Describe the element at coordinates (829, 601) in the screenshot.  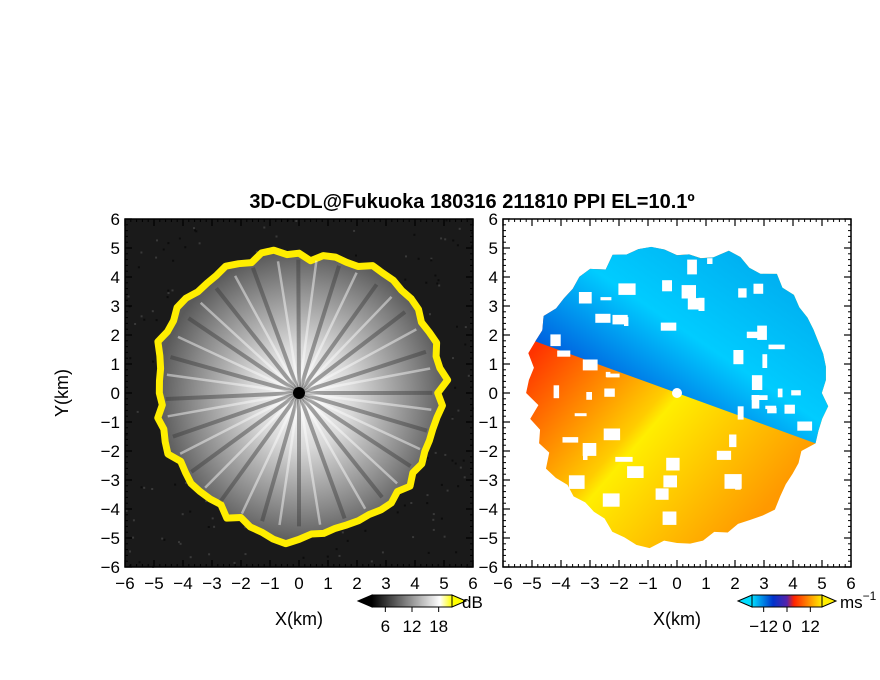
I see `colorbar-high-arrow` at that location.